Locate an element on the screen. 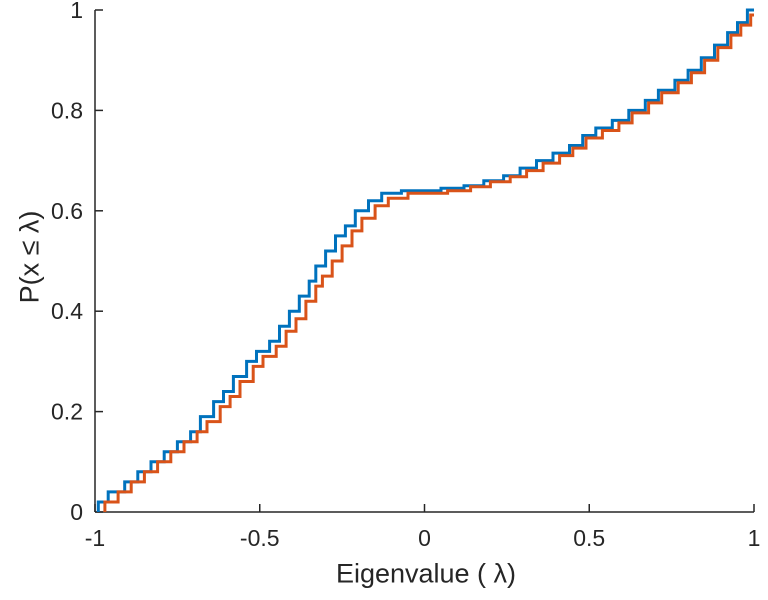  x-tick-label: 0 is located at coordinates (424, 538).